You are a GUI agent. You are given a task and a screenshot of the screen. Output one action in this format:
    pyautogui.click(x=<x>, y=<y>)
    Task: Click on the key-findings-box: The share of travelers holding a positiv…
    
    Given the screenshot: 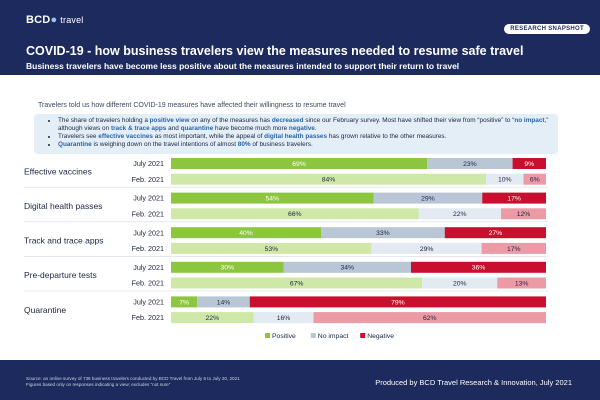 What is the action you would take?
    pyautogui.click(x=296, y=134)
    